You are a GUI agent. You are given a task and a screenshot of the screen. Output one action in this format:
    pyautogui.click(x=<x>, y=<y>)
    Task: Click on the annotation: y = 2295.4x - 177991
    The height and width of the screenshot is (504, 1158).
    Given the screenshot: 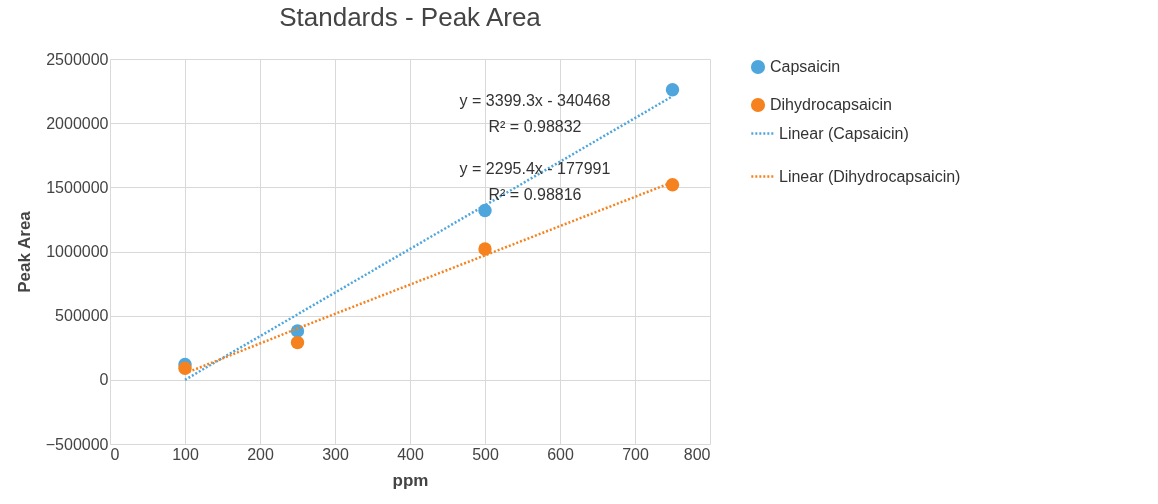 What is the action you would take?
    pyautogui.click(x=535, y=168)
    